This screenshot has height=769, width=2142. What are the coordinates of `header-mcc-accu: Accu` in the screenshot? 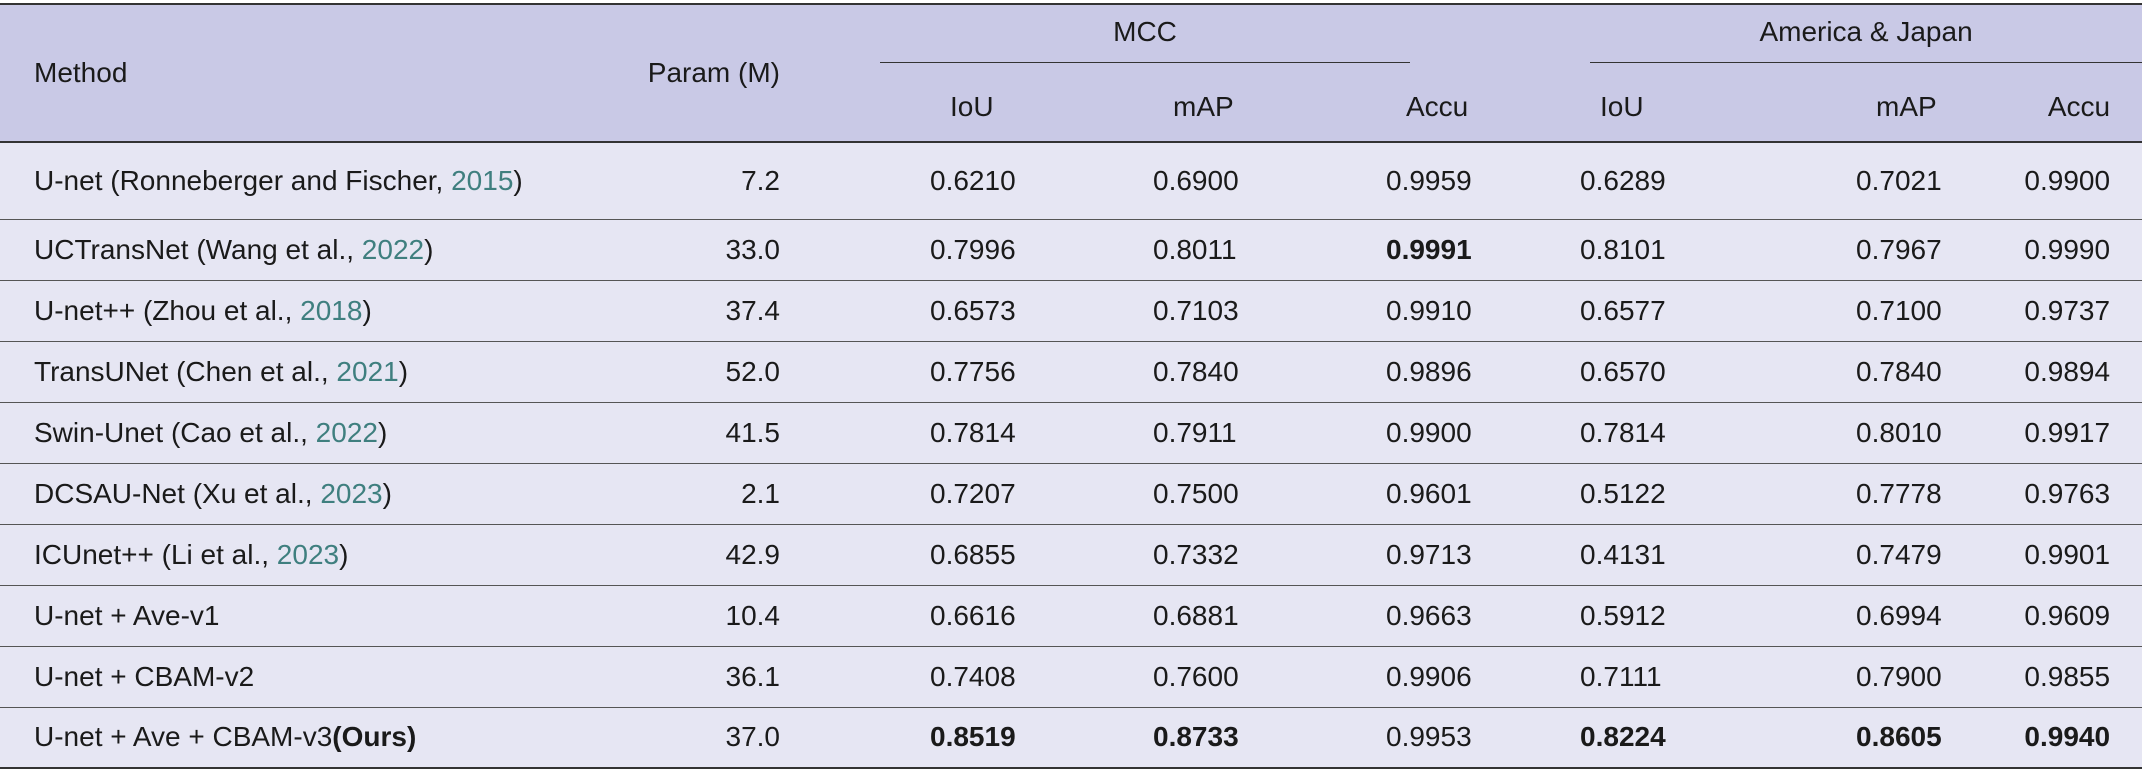 It's located at (1437, 106).